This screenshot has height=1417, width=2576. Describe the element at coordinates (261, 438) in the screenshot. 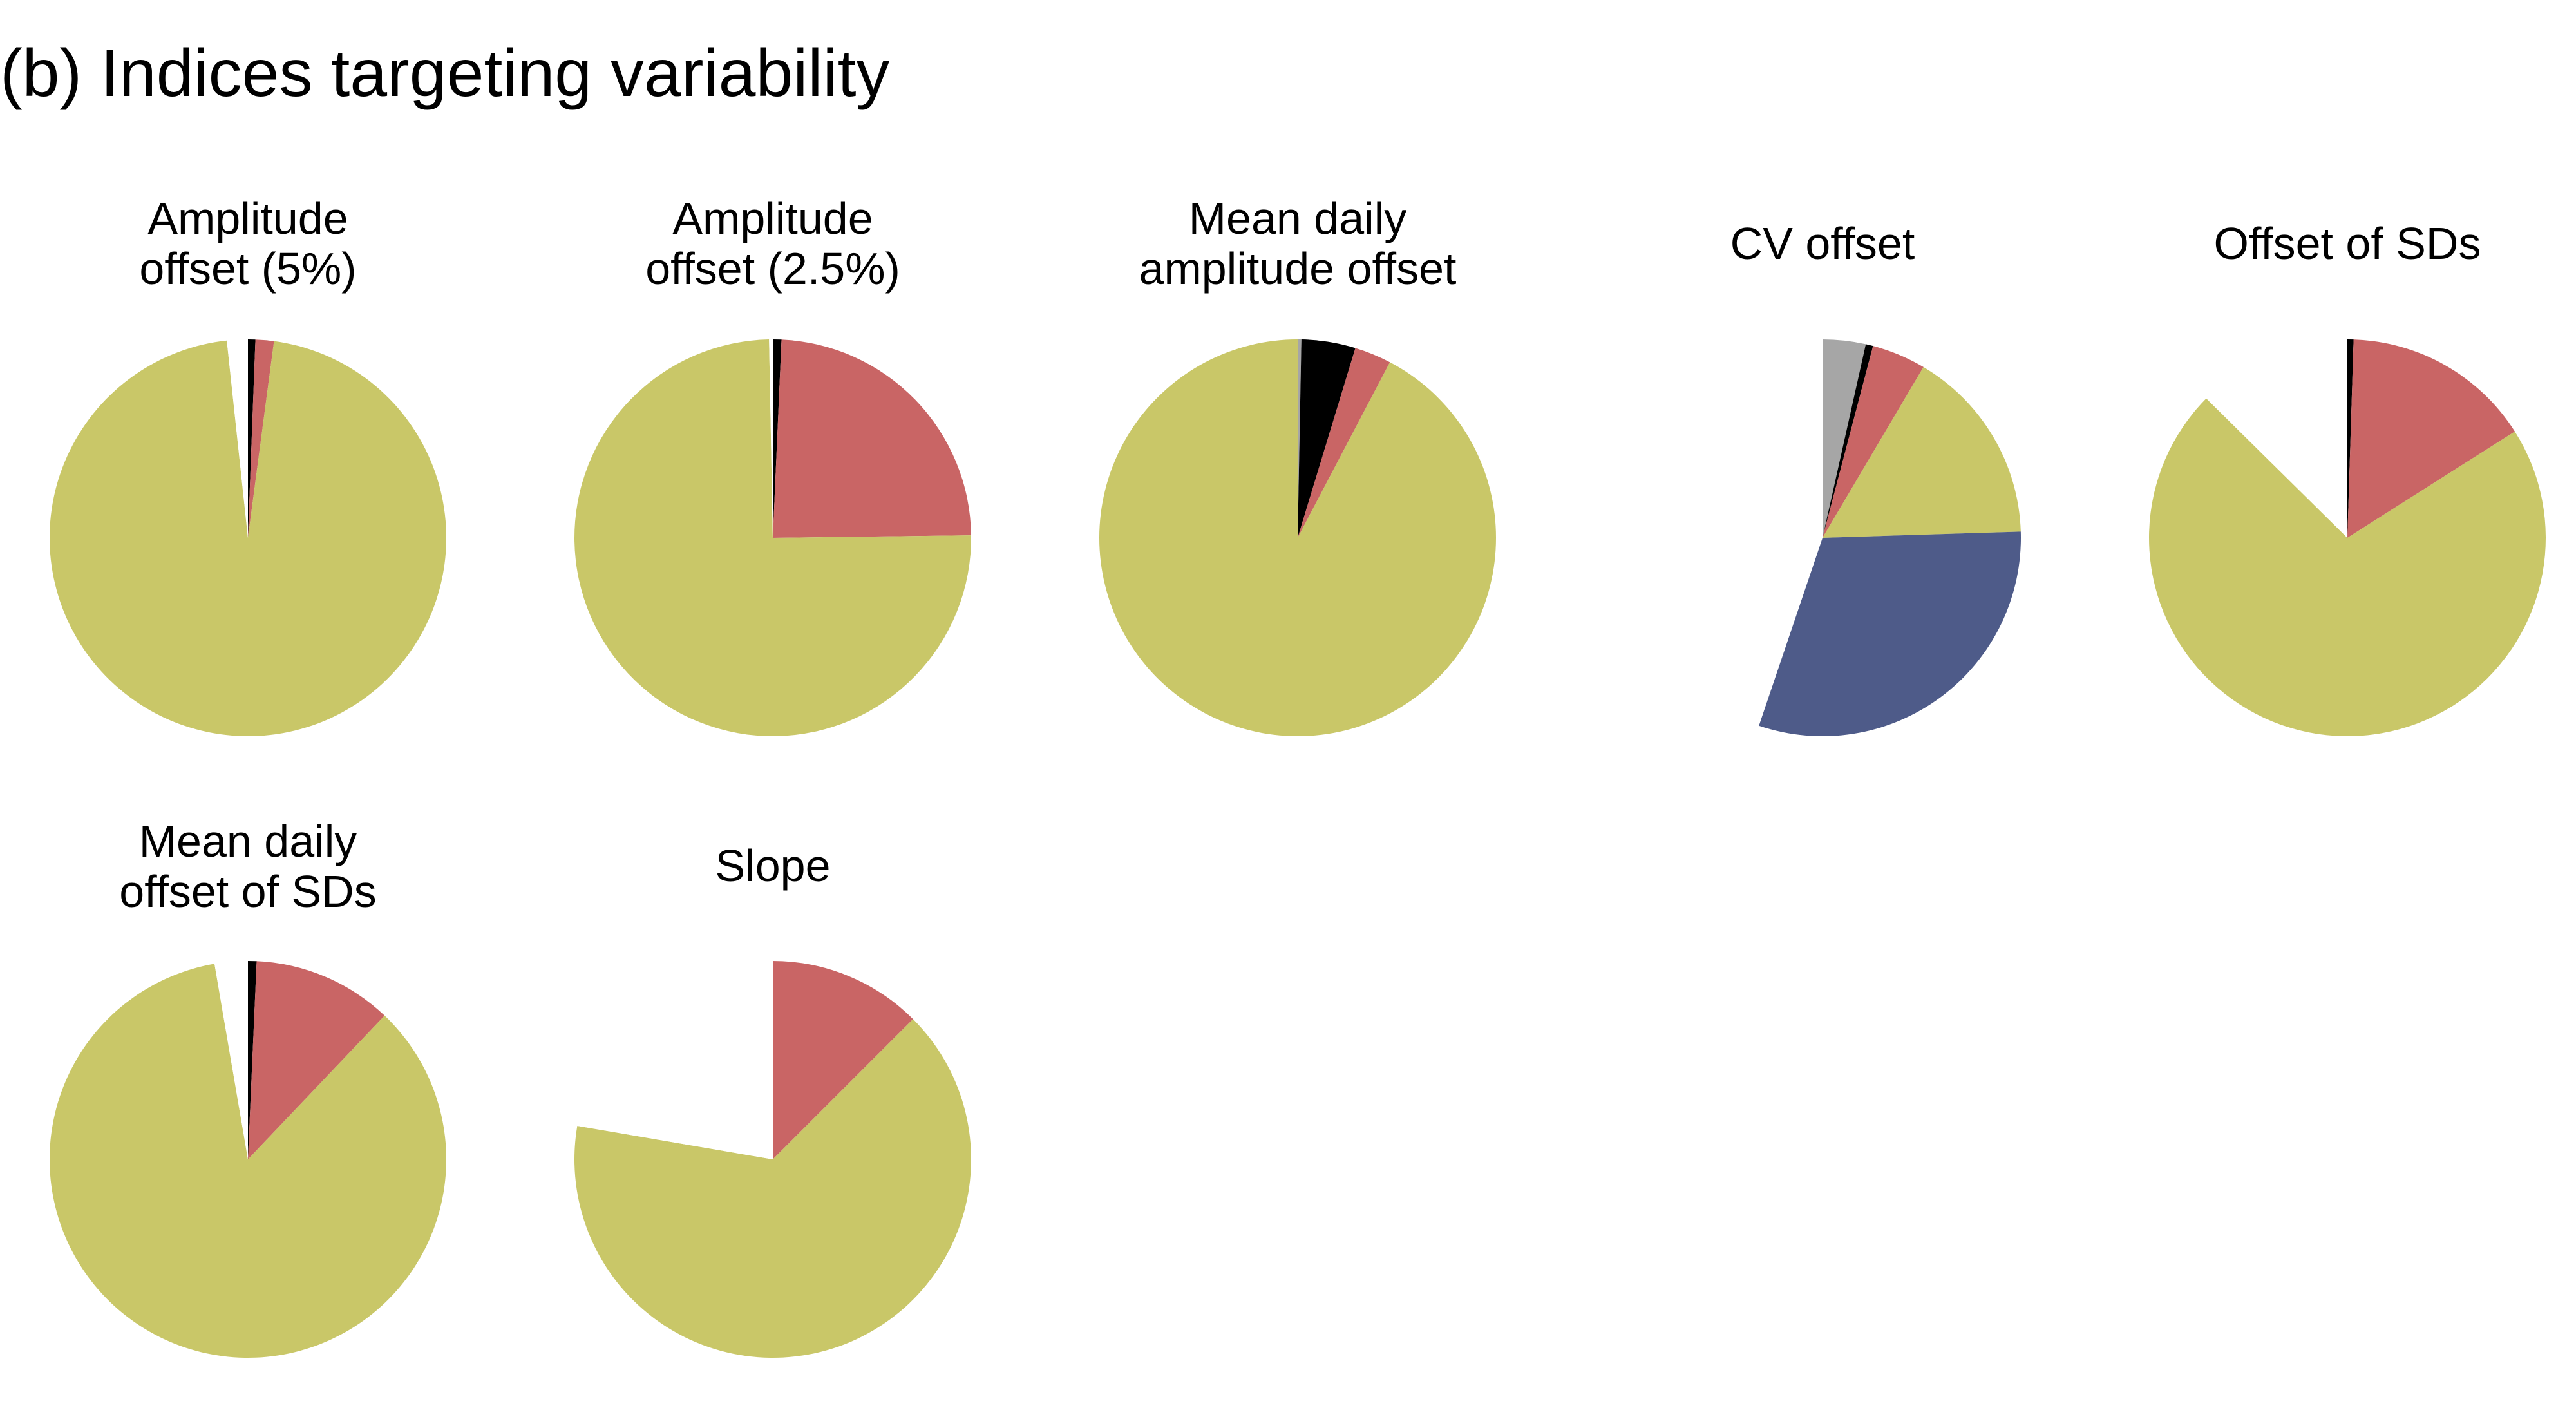

I see `pie-1-slice-red` at that location.